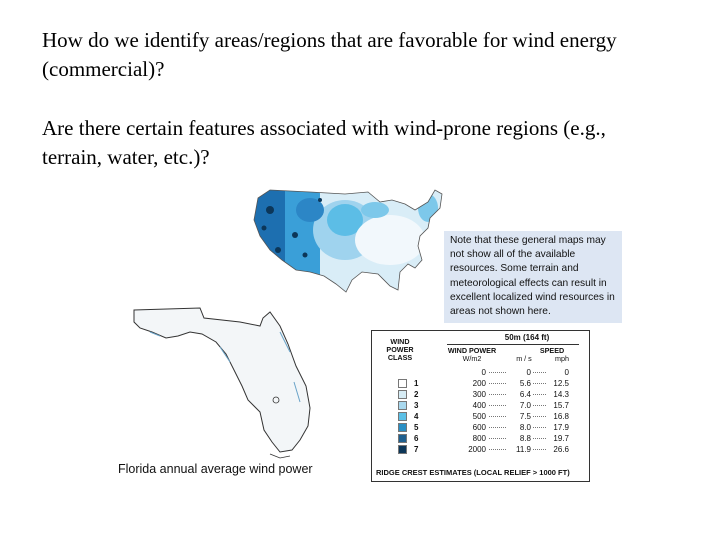  What do you see at coordinates (561, 383) in the screenshot?
I see `legend-mph-value: 12.5` at bounding box center [561, 383].